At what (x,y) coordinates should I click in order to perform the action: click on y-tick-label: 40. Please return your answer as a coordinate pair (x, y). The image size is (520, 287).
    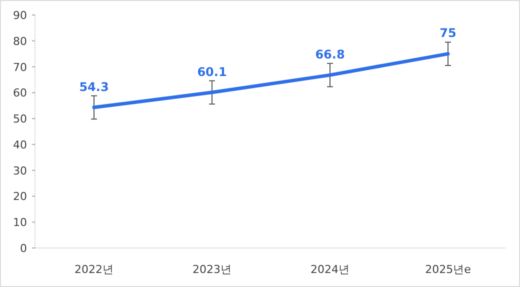
    Looking at the image, I should click on (20, 145).